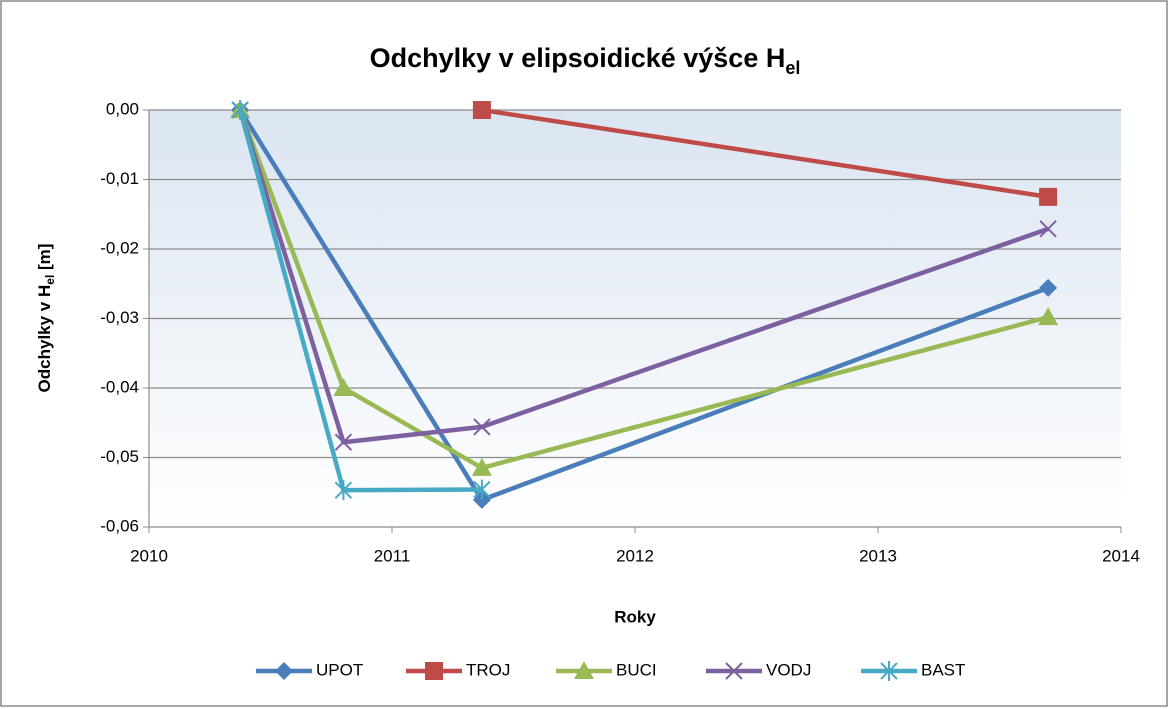 This screenshot has width=1170, height=709. What do you see at coordinates (119, 317) in the screenshot?
I see `y-tick-label: -0,03` at bounding box center [119, 317].